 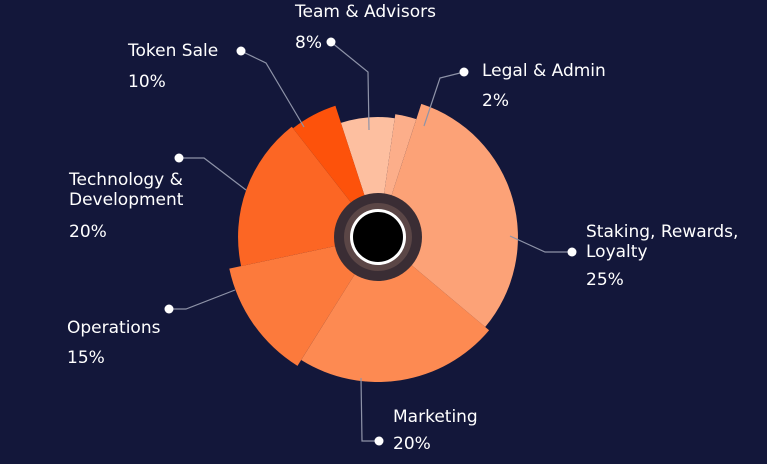 What do you see at coordinates (464, 72) in the screenshot?
I see `leader-dot-legal-admin` at bounding box center [464, 72].